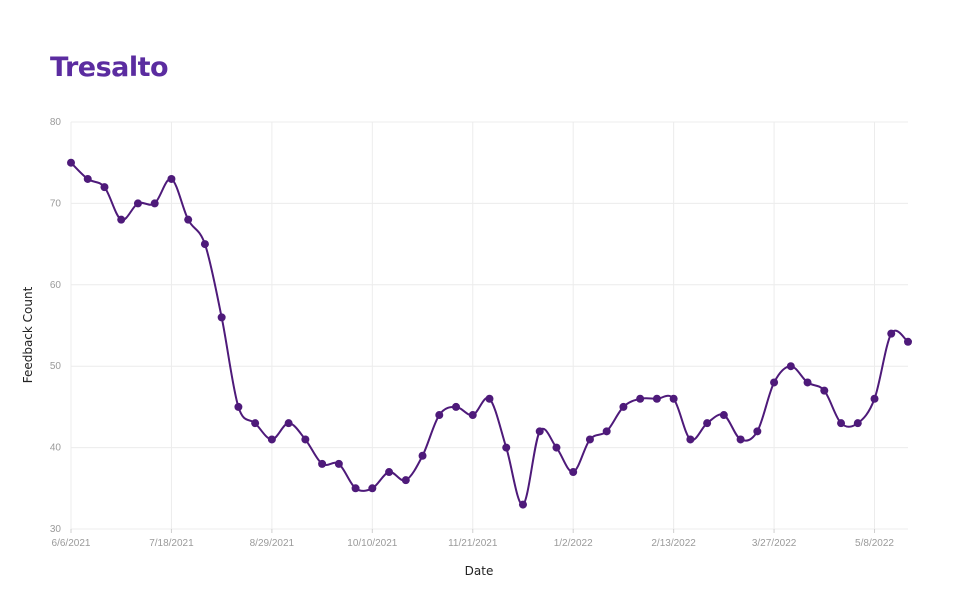  Describe the element at coordinates (479, 571) in the screenshot. I see `x-axis-title: Date` at that location.